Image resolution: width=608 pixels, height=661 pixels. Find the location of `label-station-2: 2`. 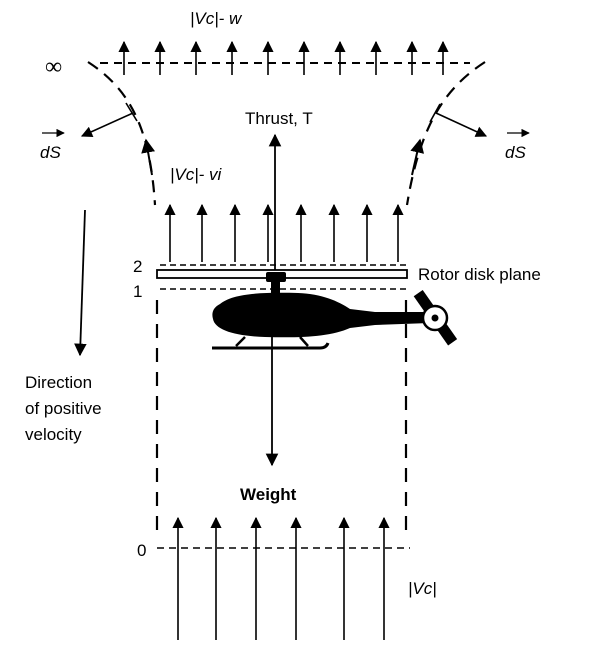

label-station-2: 2 is located at coordinates (137, 266).